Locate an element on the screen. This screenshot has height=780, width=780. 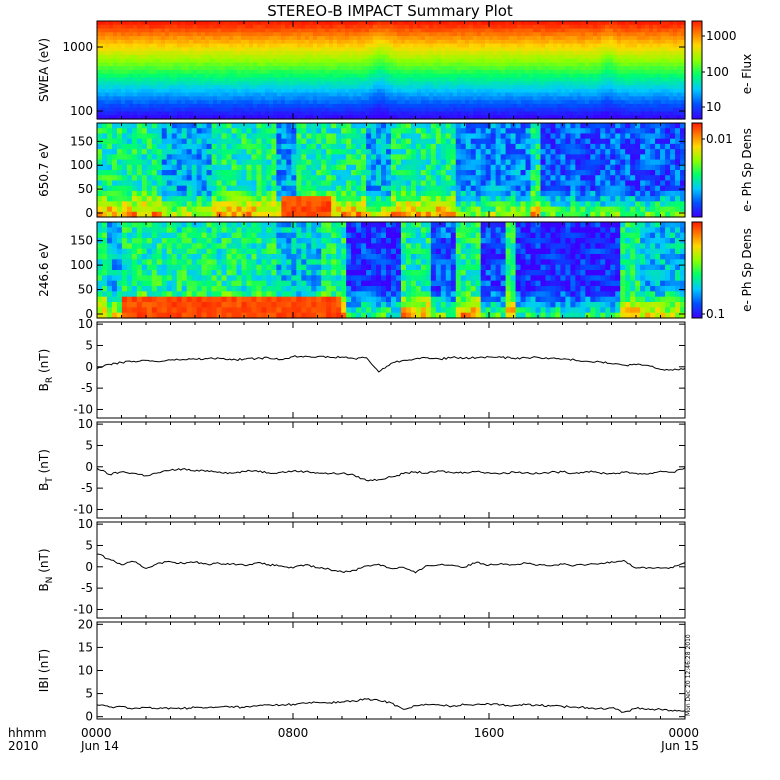
swea-ylabel: SWEA (eV) is located at coordinates (44, 70).